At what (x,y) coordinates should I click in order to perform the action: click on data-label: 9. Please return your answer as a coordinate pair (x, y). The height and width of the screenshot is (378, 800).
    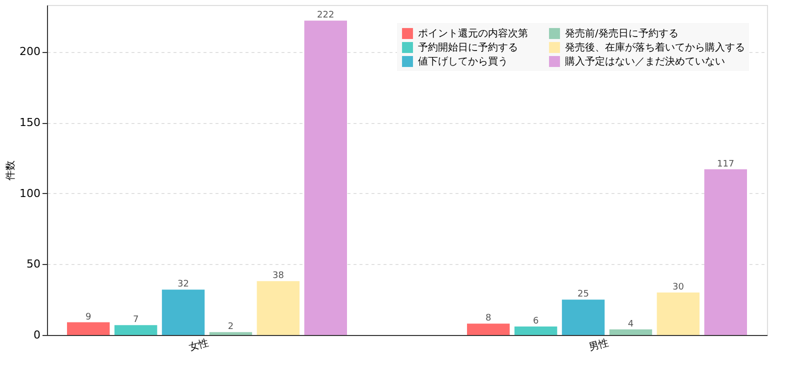
    Looking at the image, I should click on (88, 317).